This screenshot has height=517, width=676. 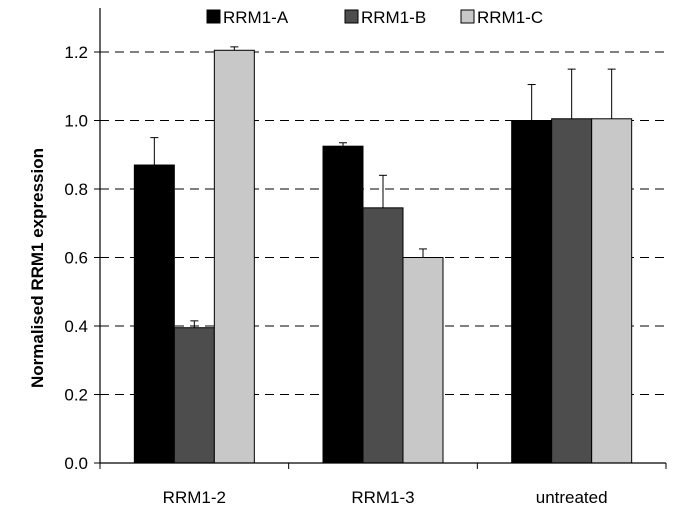 What do you see at coordinates (612, 291) in the screenshot?
I see `bar-rrm1-c-untreated` at bounding box center [612, 291].